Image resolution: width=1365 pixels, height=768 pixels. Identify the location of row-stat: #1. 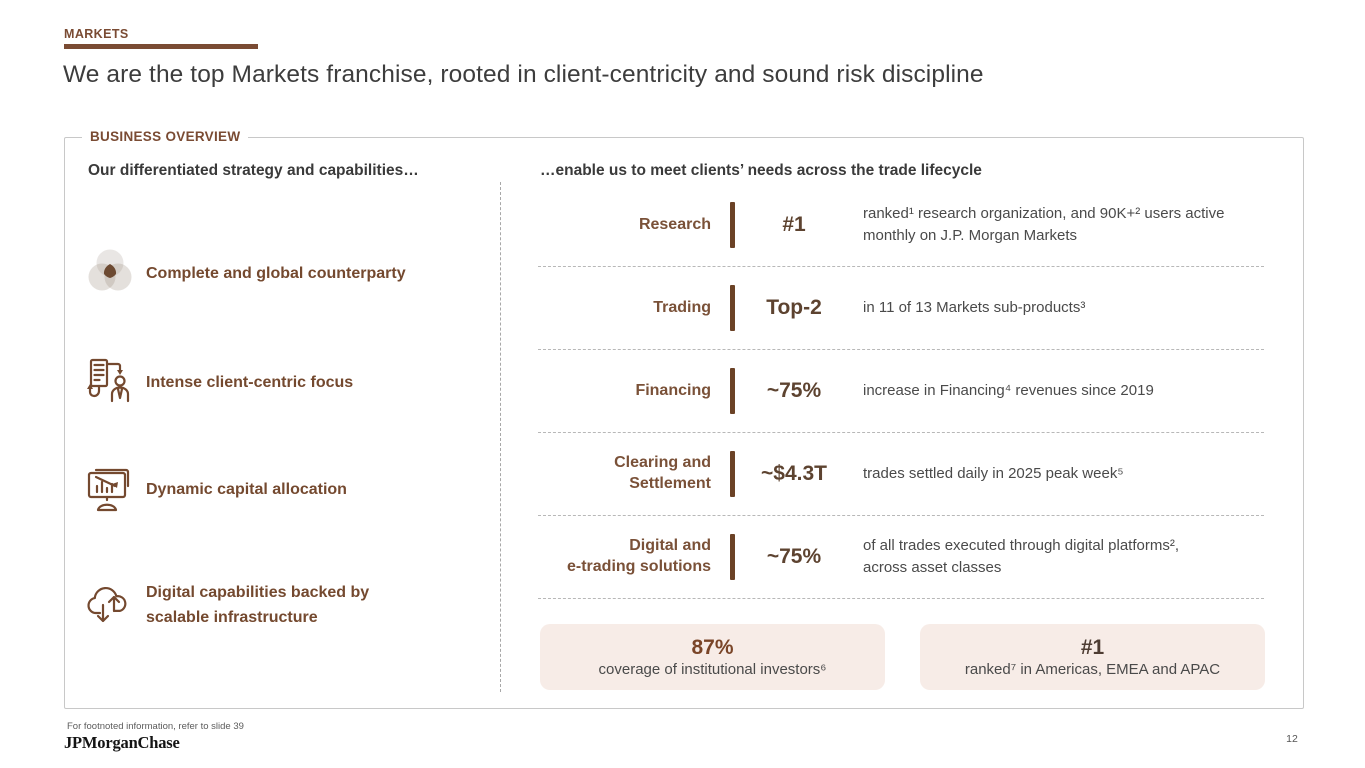
(794, 224).